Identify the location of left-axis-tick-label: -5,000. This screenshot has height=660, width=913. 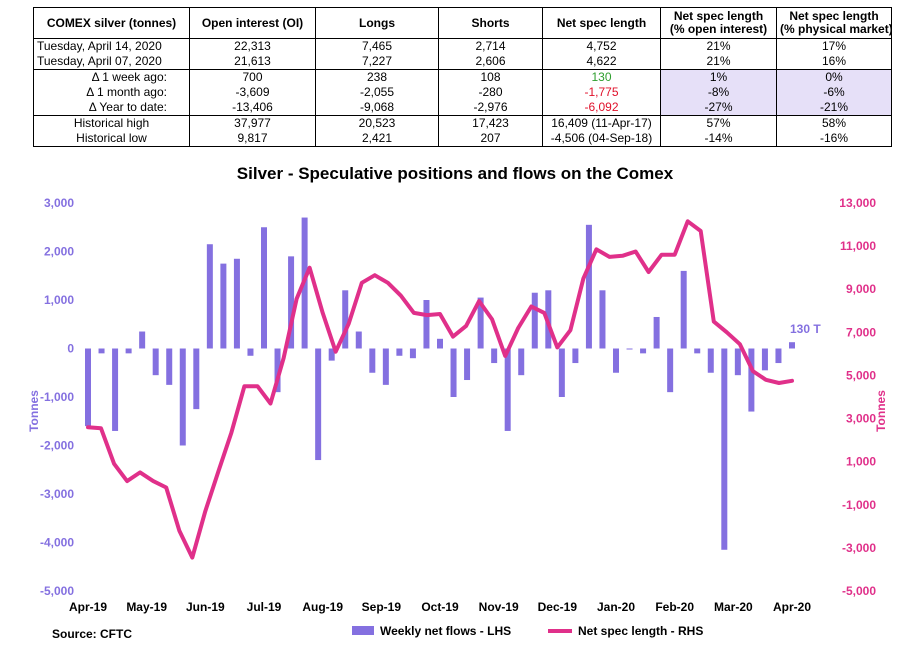
(57, 591).